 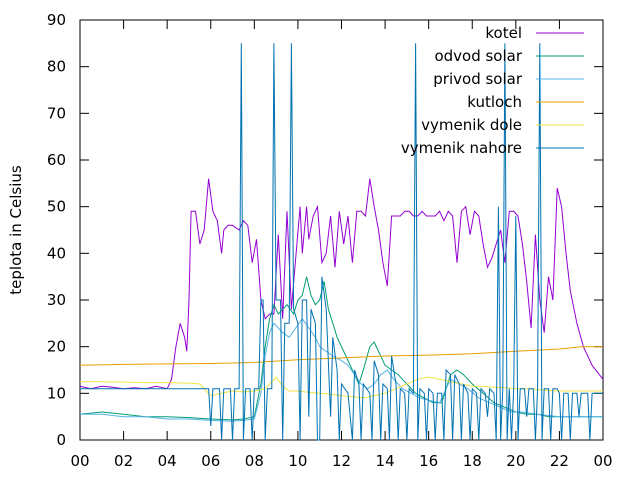 I want to click on y-tick-label: 50, so click(x=56, y=207).